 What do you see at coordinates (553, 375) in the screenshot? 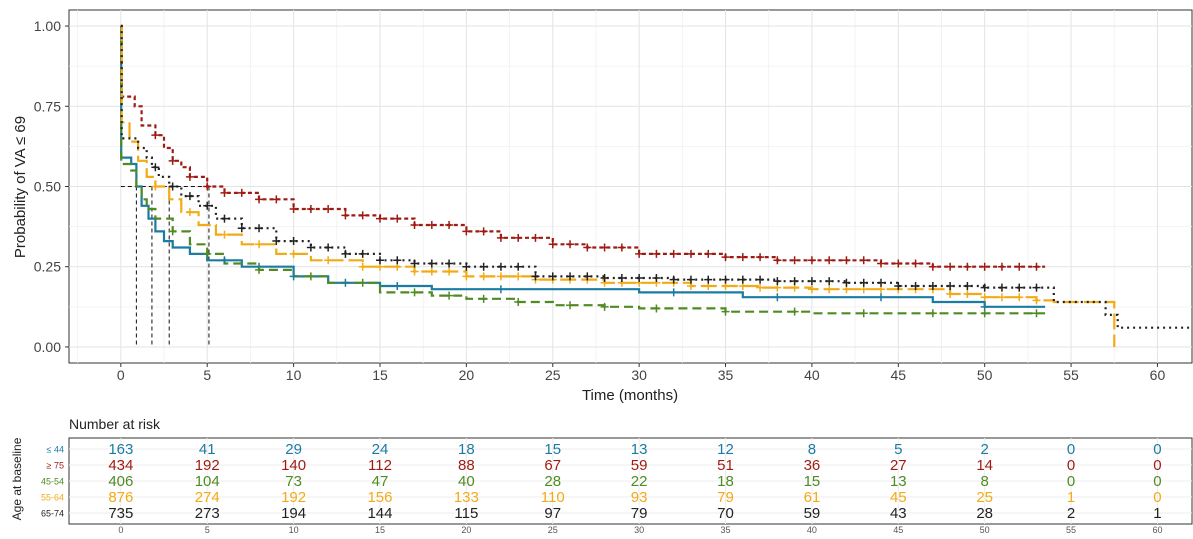
I see `x-tick-label: 25` at bounding box center [553, 375].